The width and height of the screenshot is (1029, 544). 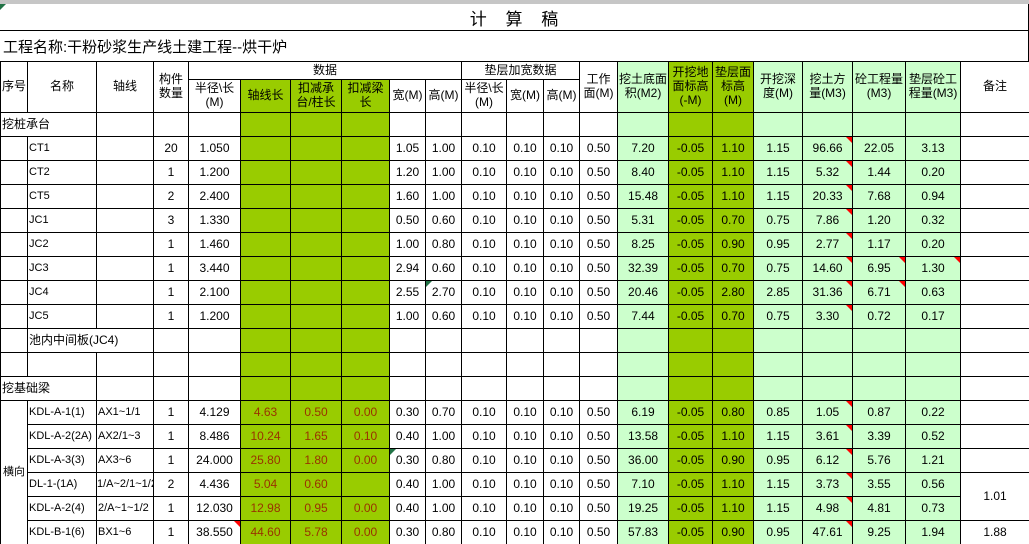 I want to click on table-cell: 4.98, so click(x=828, y=508).